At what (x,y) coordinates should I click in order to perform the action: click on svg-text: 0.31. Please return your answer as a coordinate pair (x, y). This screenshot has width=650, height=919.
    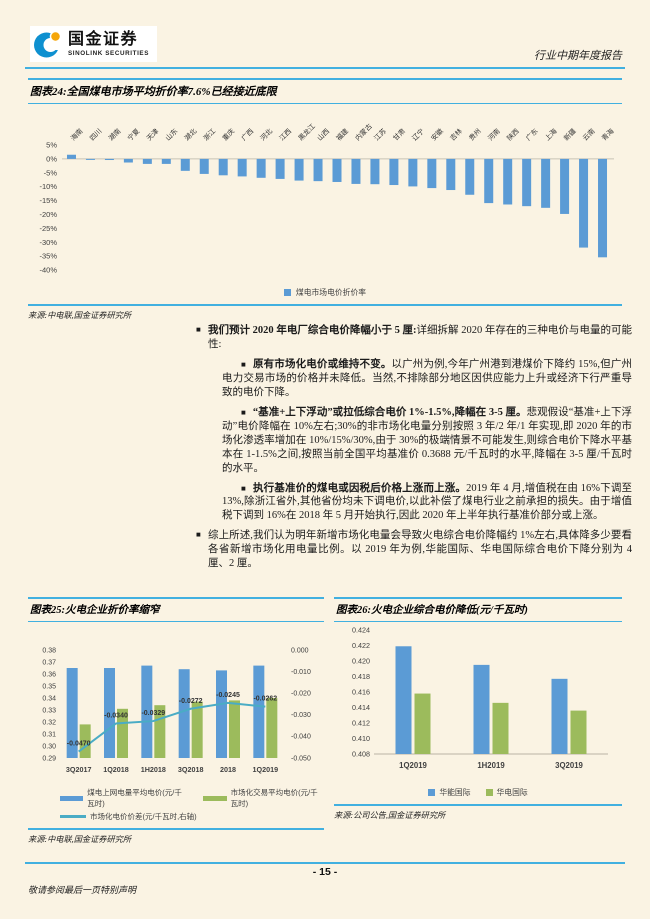
    Looking at the image, I should click on (49, 734).